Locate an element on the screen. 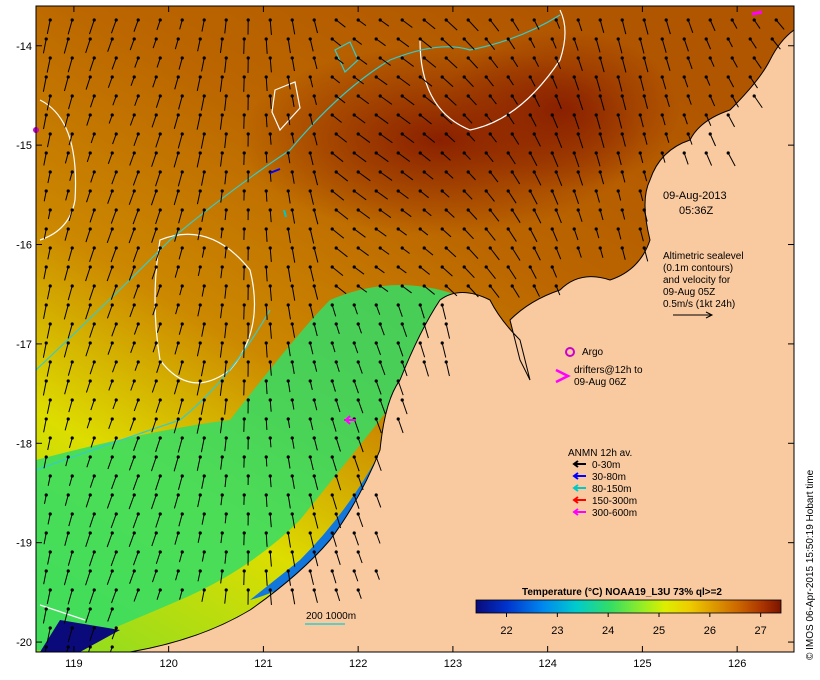  colorbar-tick-label: 23 is located at coordinates (557, 631).